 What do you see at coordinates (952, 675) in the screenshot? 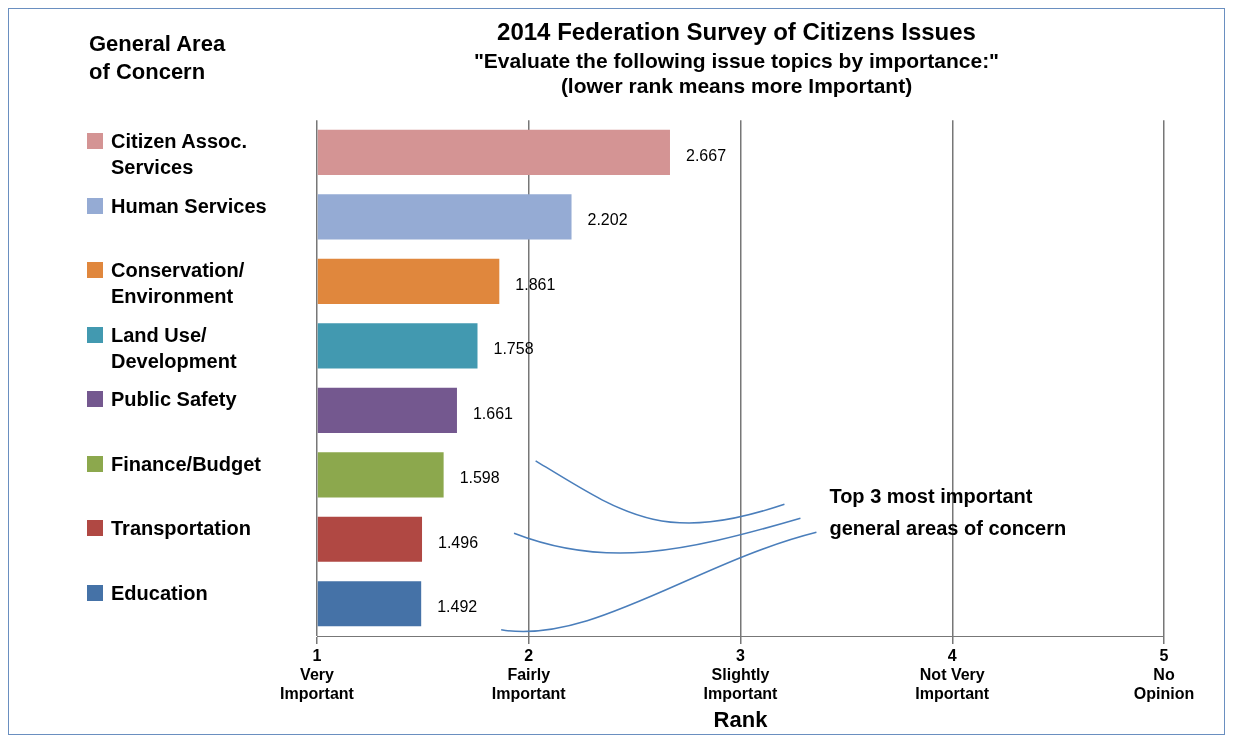
I see `x-tick-label: 4 Not Very Important` at bounding box center [952, 675].